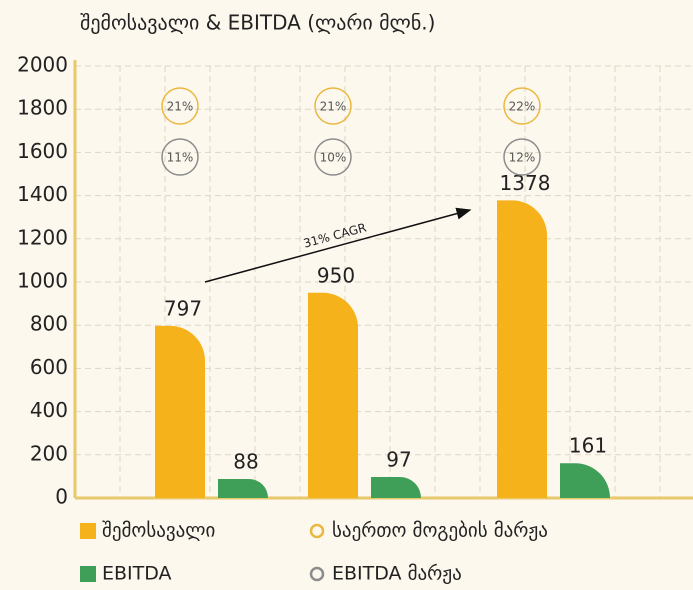  Describe the element at coordinates (49, 453) in the screenshot. I see `y-tick-label: 200` at that location.